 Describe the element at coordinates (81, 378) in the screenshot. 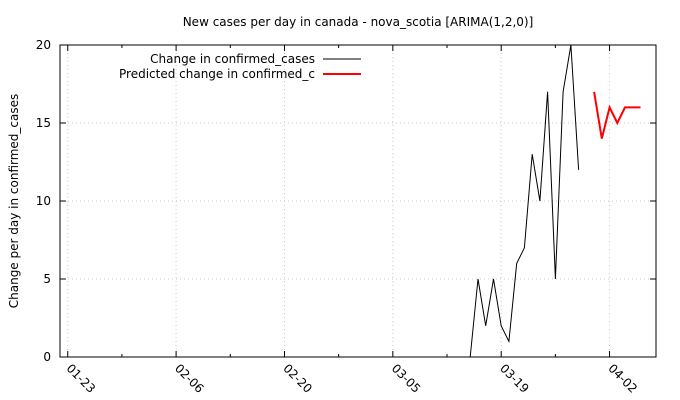

I see `x-tick-label: 01-23` at that location.